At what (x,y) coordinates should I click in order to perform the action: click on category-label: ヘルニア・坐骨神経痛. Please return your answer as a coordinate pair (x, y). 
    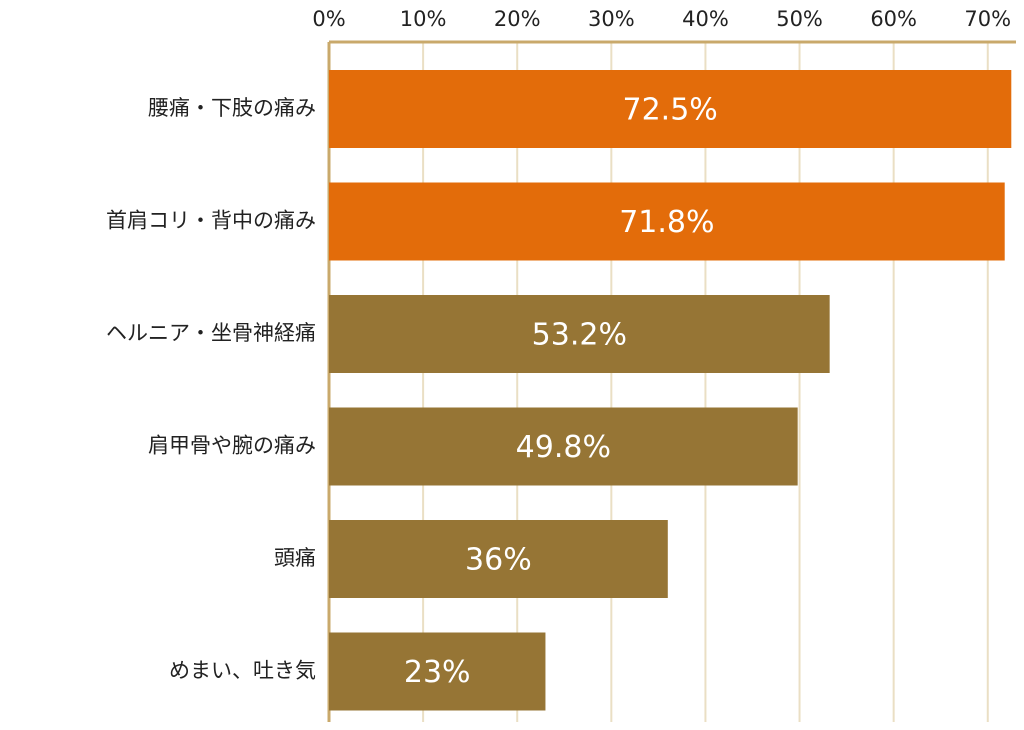
    Looking at the image, I should click on (211, 333).